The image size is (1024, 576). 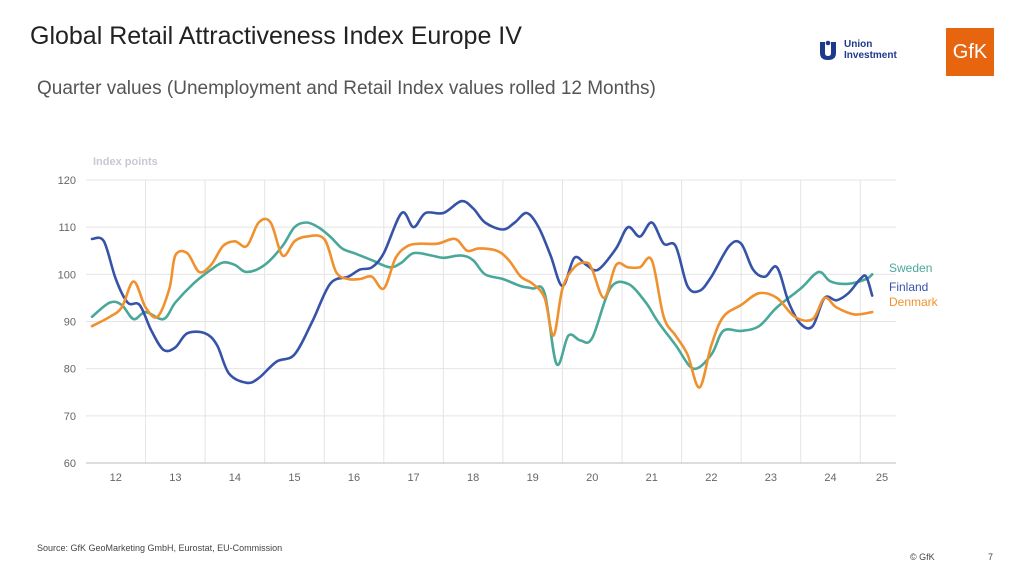 What do you see at coordinates (67, 275) in the screenshot?
I see `y-tick-label: 100` at bounding box center [67, 275].